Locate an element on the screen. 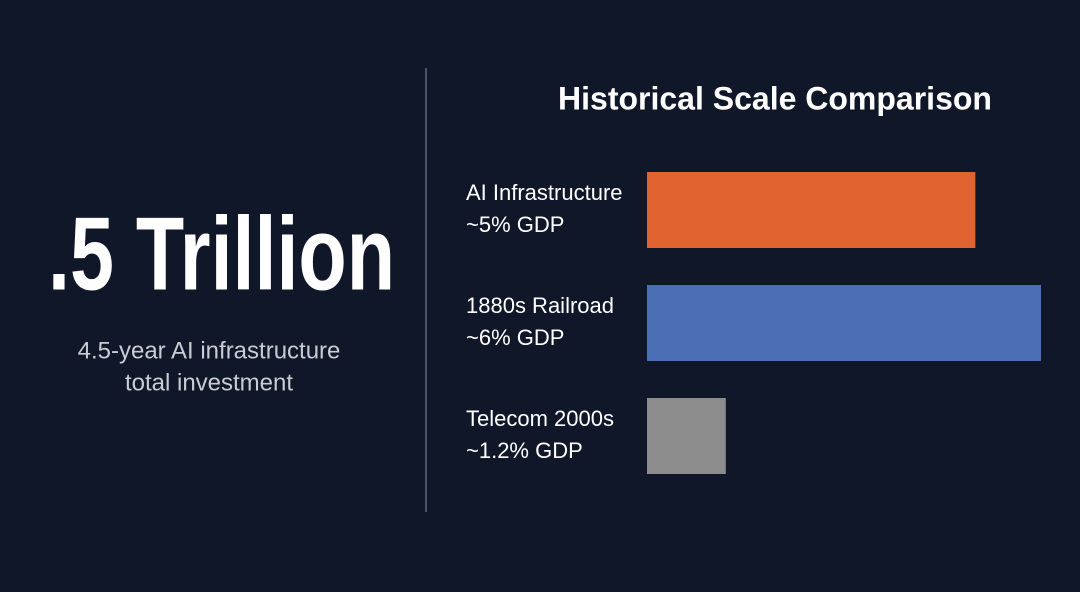 This screenshot has height=592, width=1080. value-label: ~5% GDP is located at coordinates (515, 224).